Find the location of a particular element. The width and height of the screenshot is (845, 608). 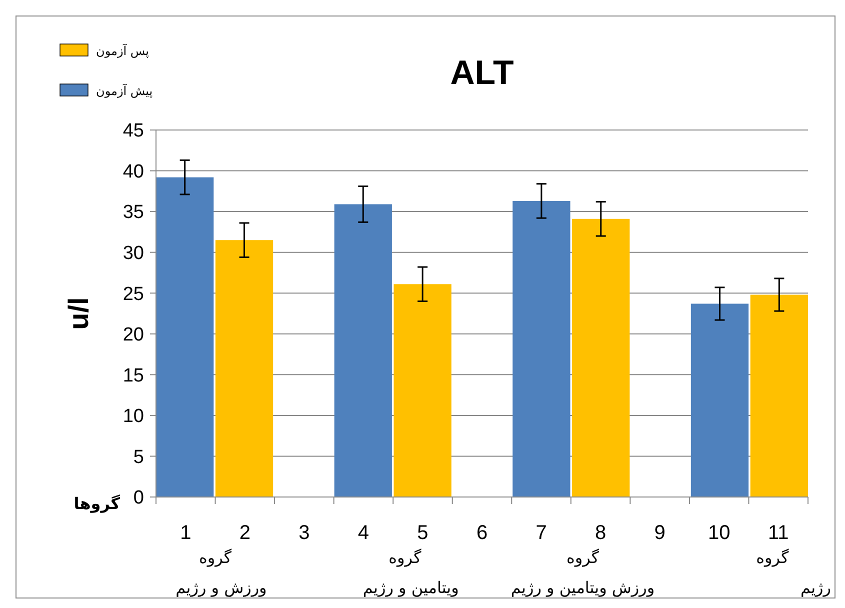

y-tick-label: 0 is located at coordinates (138, 498).